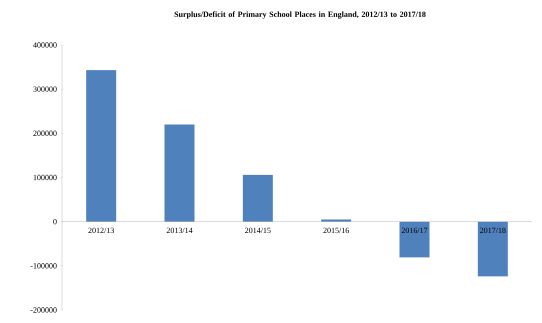 Image resolution: width=542 pixels, height=323 pixels. Describe the element at coordinates (55, 221) in the screenshot. I see `y-tick-label: 0` at that location.